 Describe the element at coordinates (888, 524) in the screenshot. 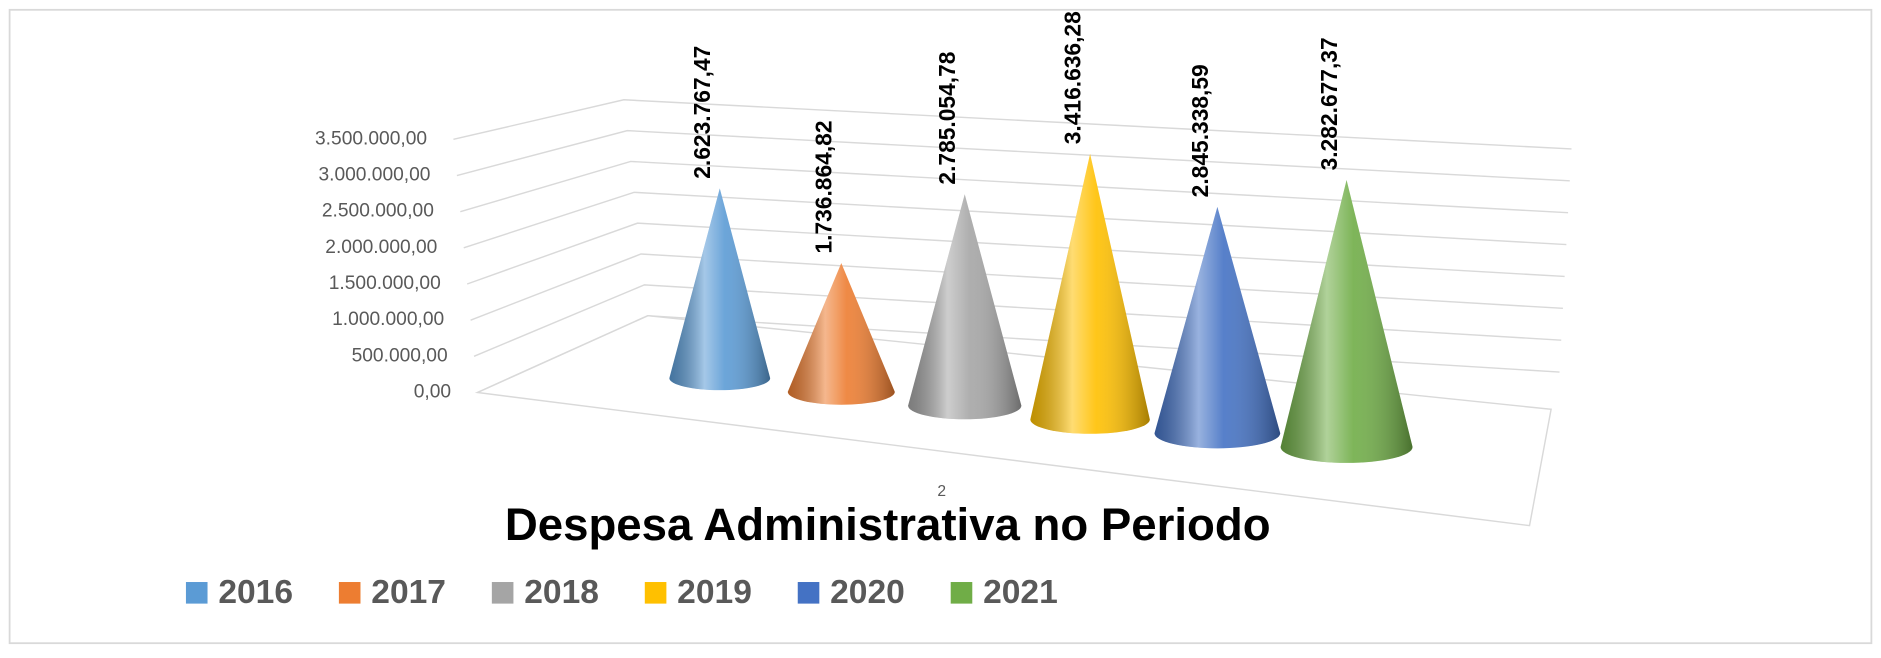

I see `chart-title: Despesa Administrativa no Periodo` at that location.